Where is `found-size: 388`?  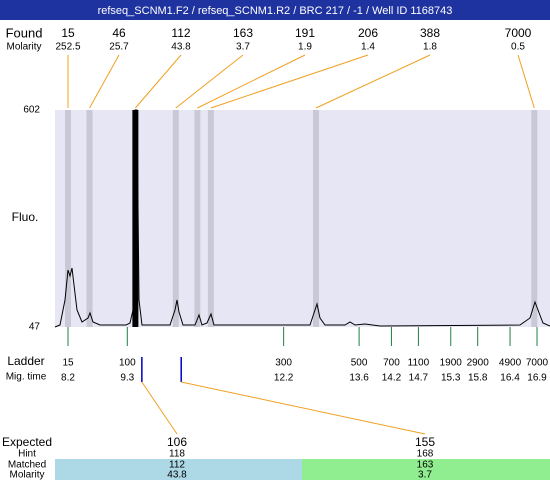
found-size: 388 is located at coordinates (430, 33).